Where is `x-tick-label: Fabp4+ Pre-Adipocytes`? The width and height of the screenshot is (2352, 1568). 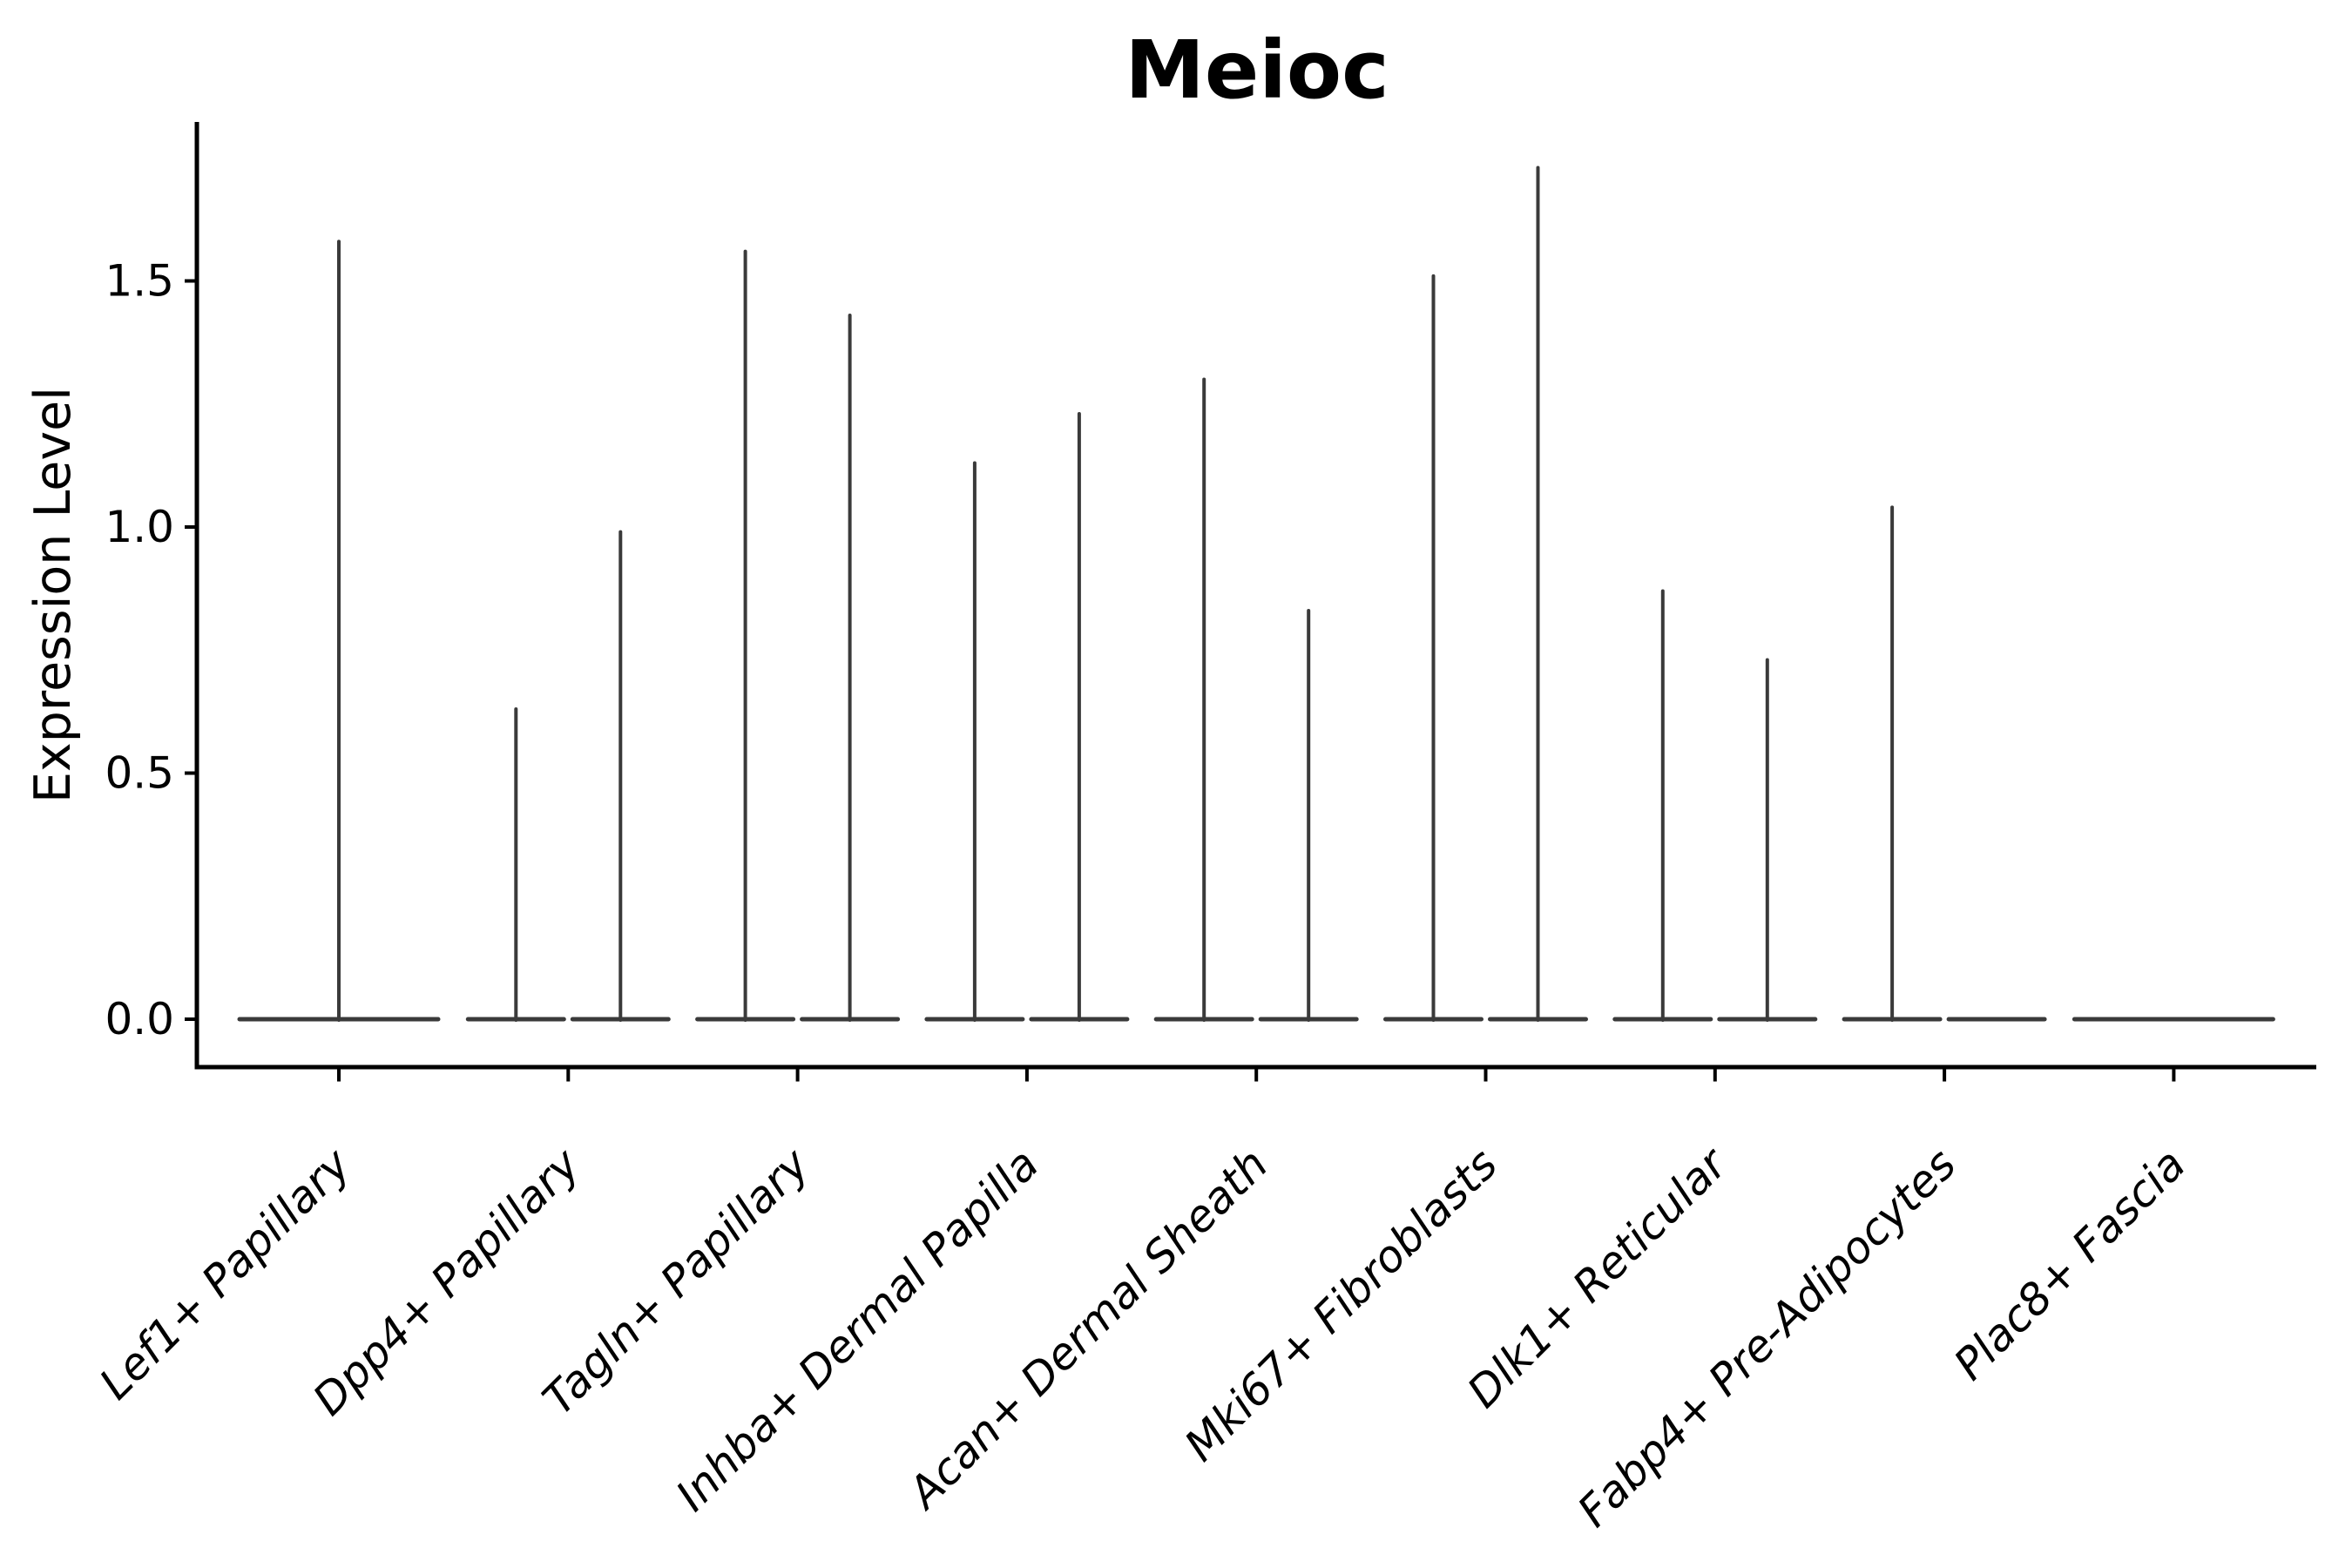 x-tick-label: Fabp4+ Pre-Adipocytes is located at coordinates (1767, 1338).